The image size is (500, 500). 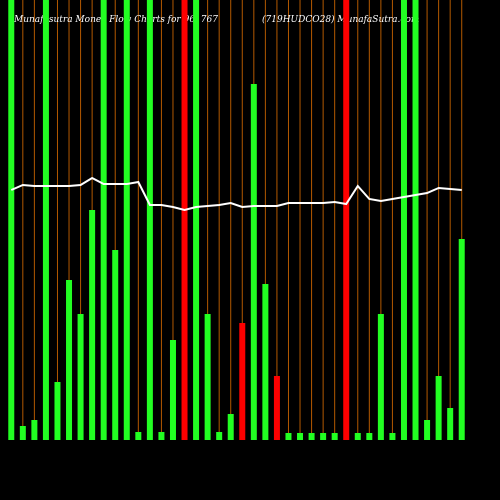 What do you see at coordinates (236, 194) in the screenshot?
I see `money-flow-line` at bounding box center [236, 194].